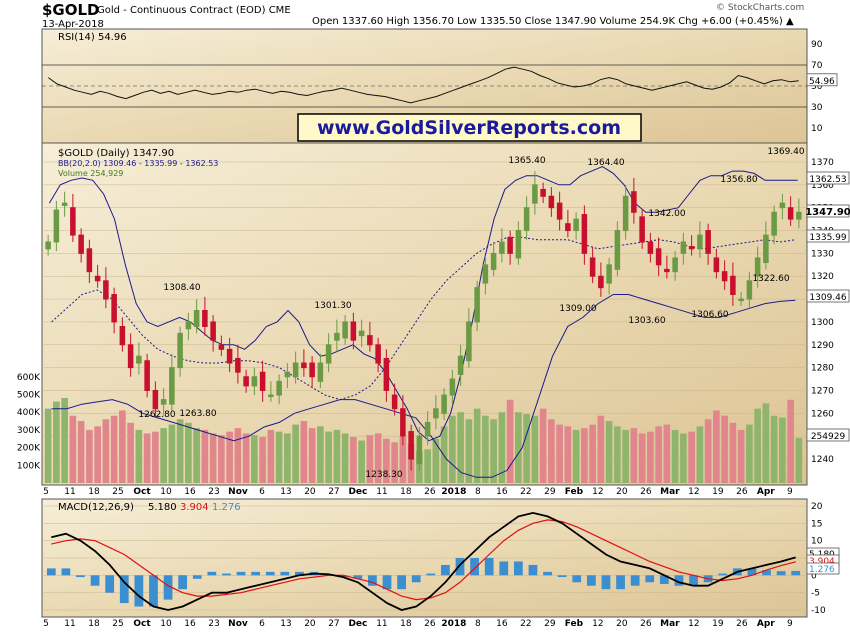 This screenshot has width=850, height=633. What do you see at coordinates (138, 163) in the screenshot?
I see `price-legend-bb: BB(20,2.0) 1309.46 - 1335.99 - 1362.53` at bounding box center [138, 163].